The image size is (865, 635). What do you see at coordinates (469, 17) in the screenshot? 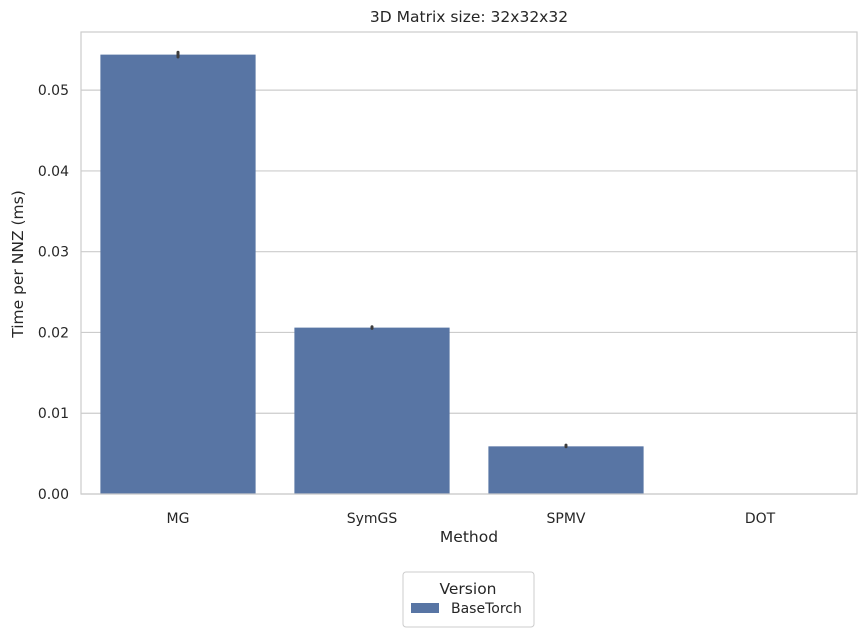
I see `chart-title: 3D Matrix size: 32x32x32` at bounding box center [469, 17].